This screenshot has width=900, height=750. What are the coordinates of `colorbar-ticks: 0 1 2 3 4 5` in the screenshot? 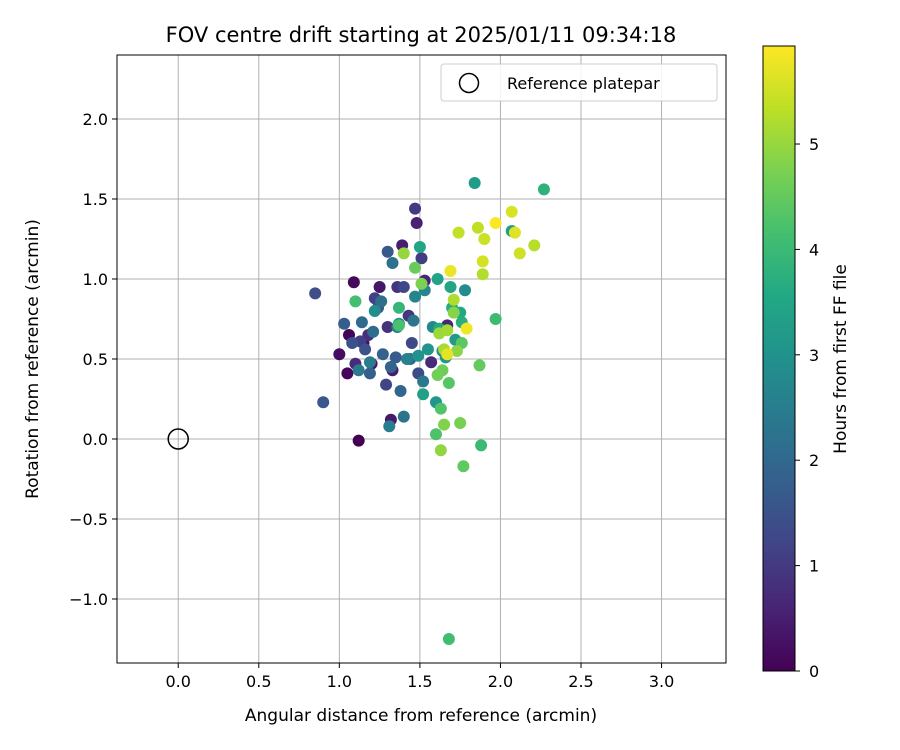 It's located at (807, 408).